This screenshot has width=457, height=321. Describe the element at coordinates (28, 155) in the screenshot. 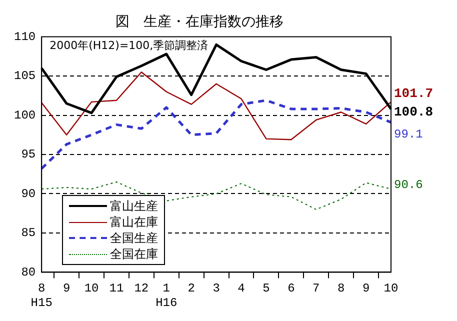

I see `y-tick-label: 95` at that location.